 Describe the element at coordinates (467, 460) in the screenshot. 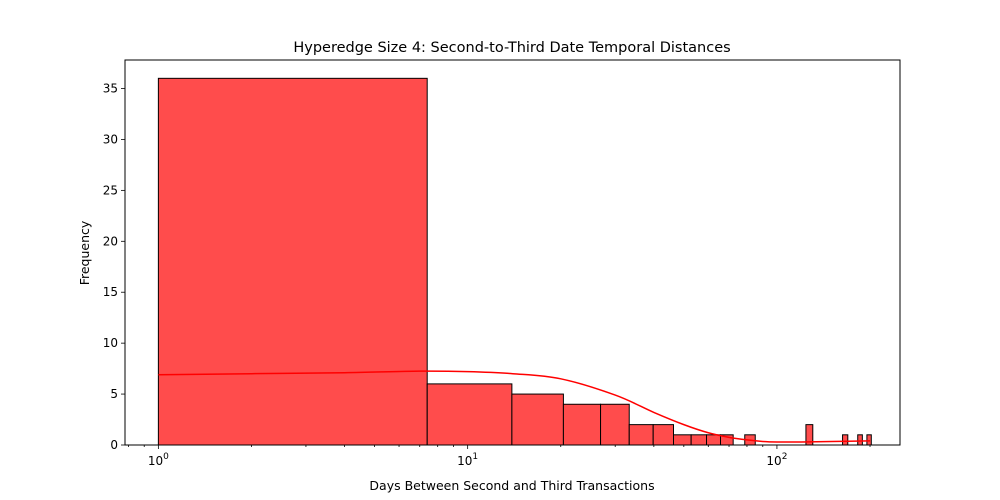

I see `x-tick-label-1: 10¹` at that location.